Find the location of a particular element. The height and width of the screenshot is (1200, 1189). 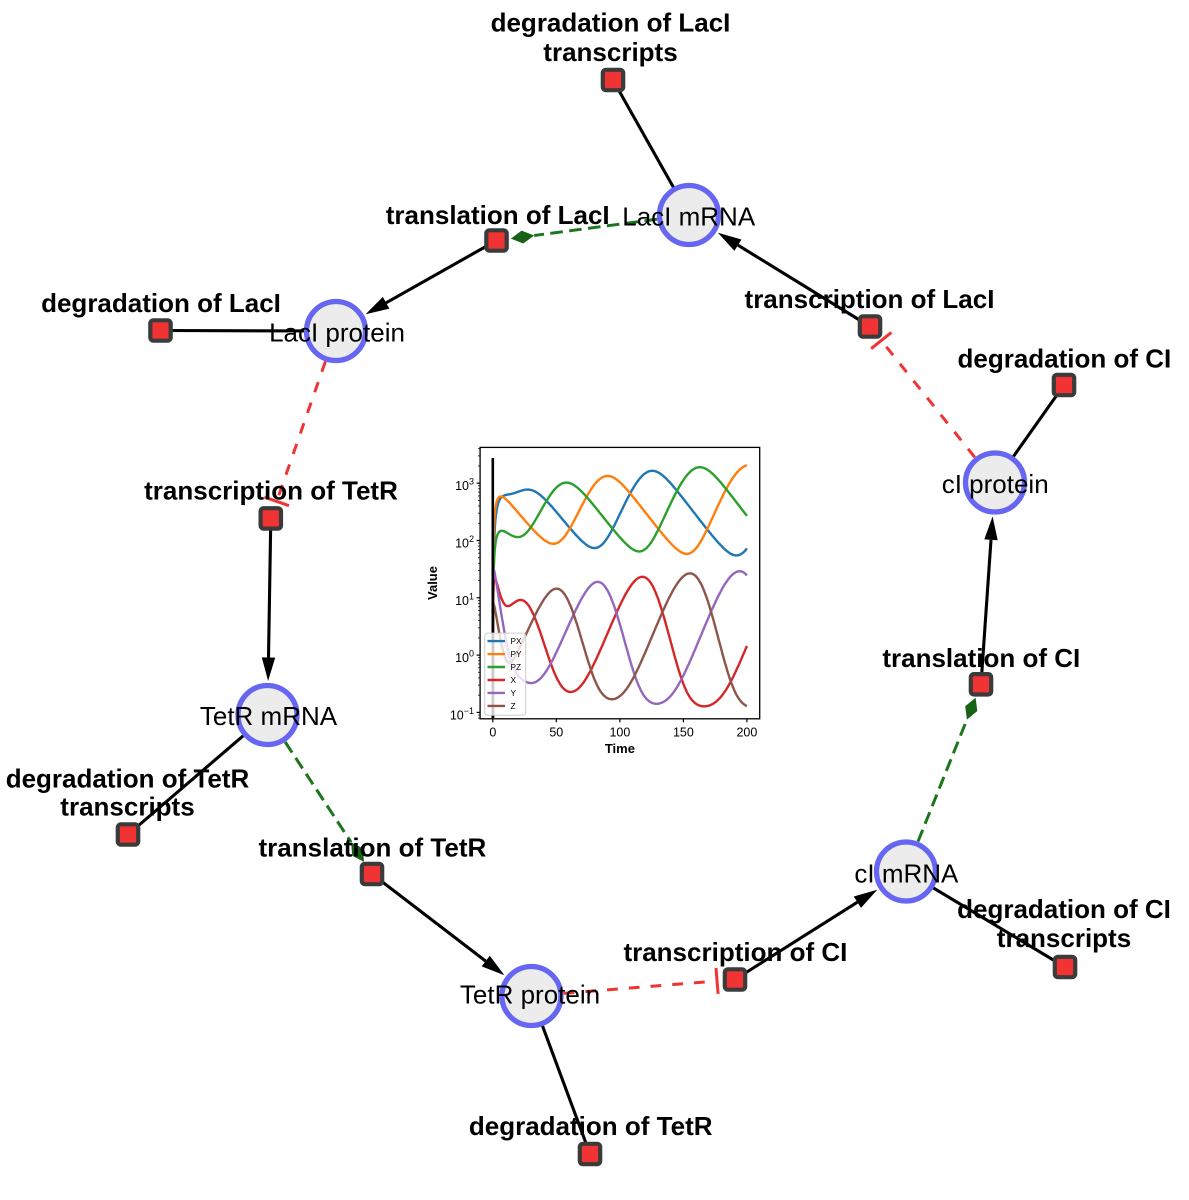

svg-text: transcription of LacI is located at coordinates (870, 299).